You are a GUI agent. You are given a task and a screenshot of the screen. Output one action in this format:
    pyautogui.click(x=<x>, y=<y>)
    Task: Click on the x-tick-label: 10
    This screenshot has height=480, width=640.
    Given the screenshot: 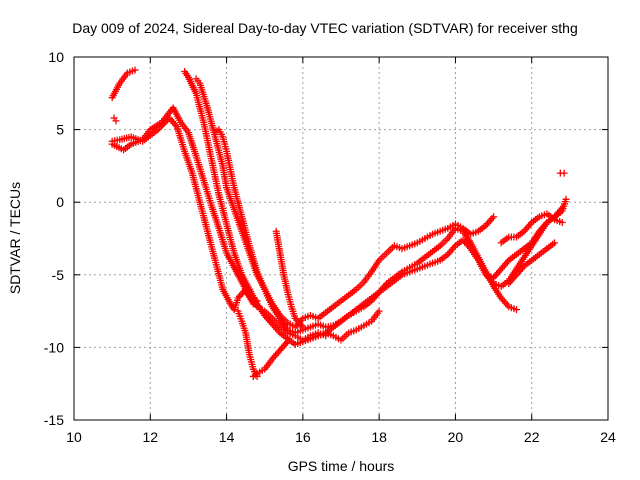 What is the action you would take?
    pyautogui.click(x=74, y=437)
    